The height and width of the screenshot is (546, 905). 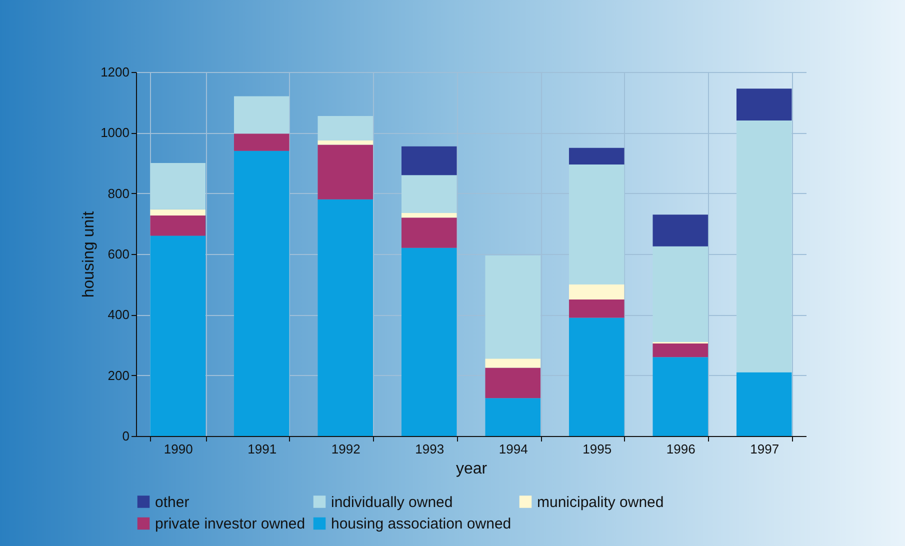 I want to click on y-tick-label: 0, so click(x=126, y=436).